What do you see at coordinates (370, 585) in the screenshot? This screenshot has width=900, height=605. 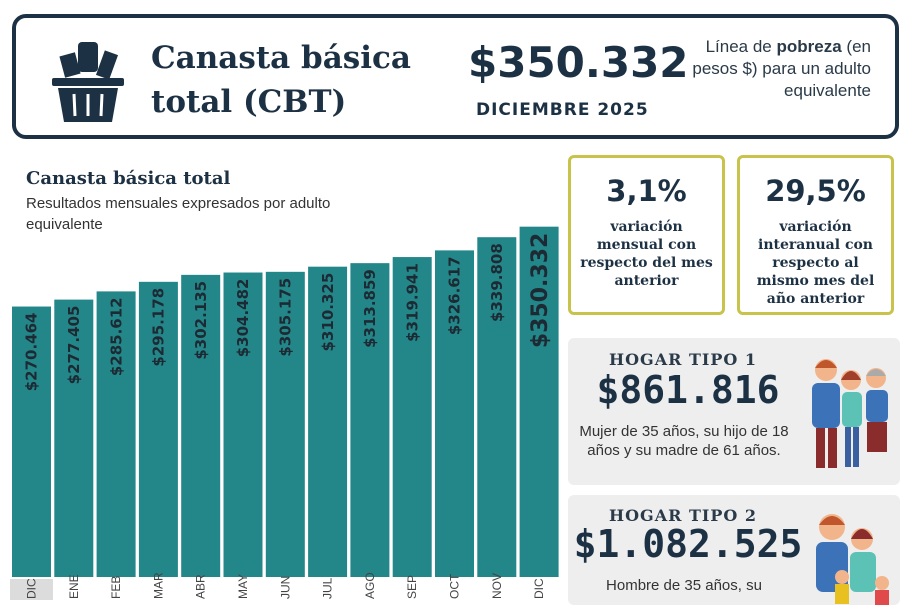 I see `x-tick-label: AGO` at bounding box center [370, 585].